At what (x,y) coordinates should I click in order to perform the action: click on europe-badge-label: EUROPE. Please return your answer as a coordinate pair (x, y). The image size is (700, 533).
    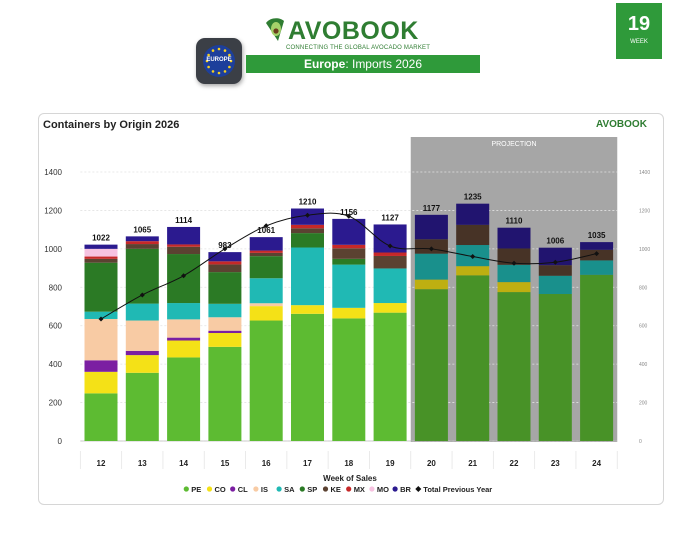
    Looking at the image, I should click on (219, 60).